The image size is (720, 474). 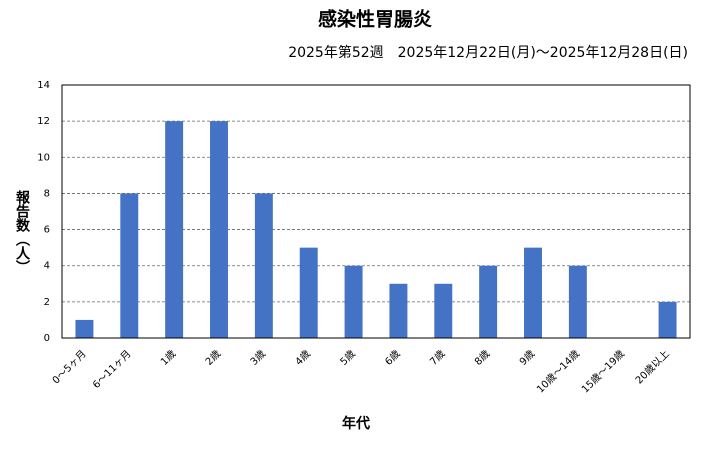 I want to click on y-tick-label: 2, so click(x=47, y=302).